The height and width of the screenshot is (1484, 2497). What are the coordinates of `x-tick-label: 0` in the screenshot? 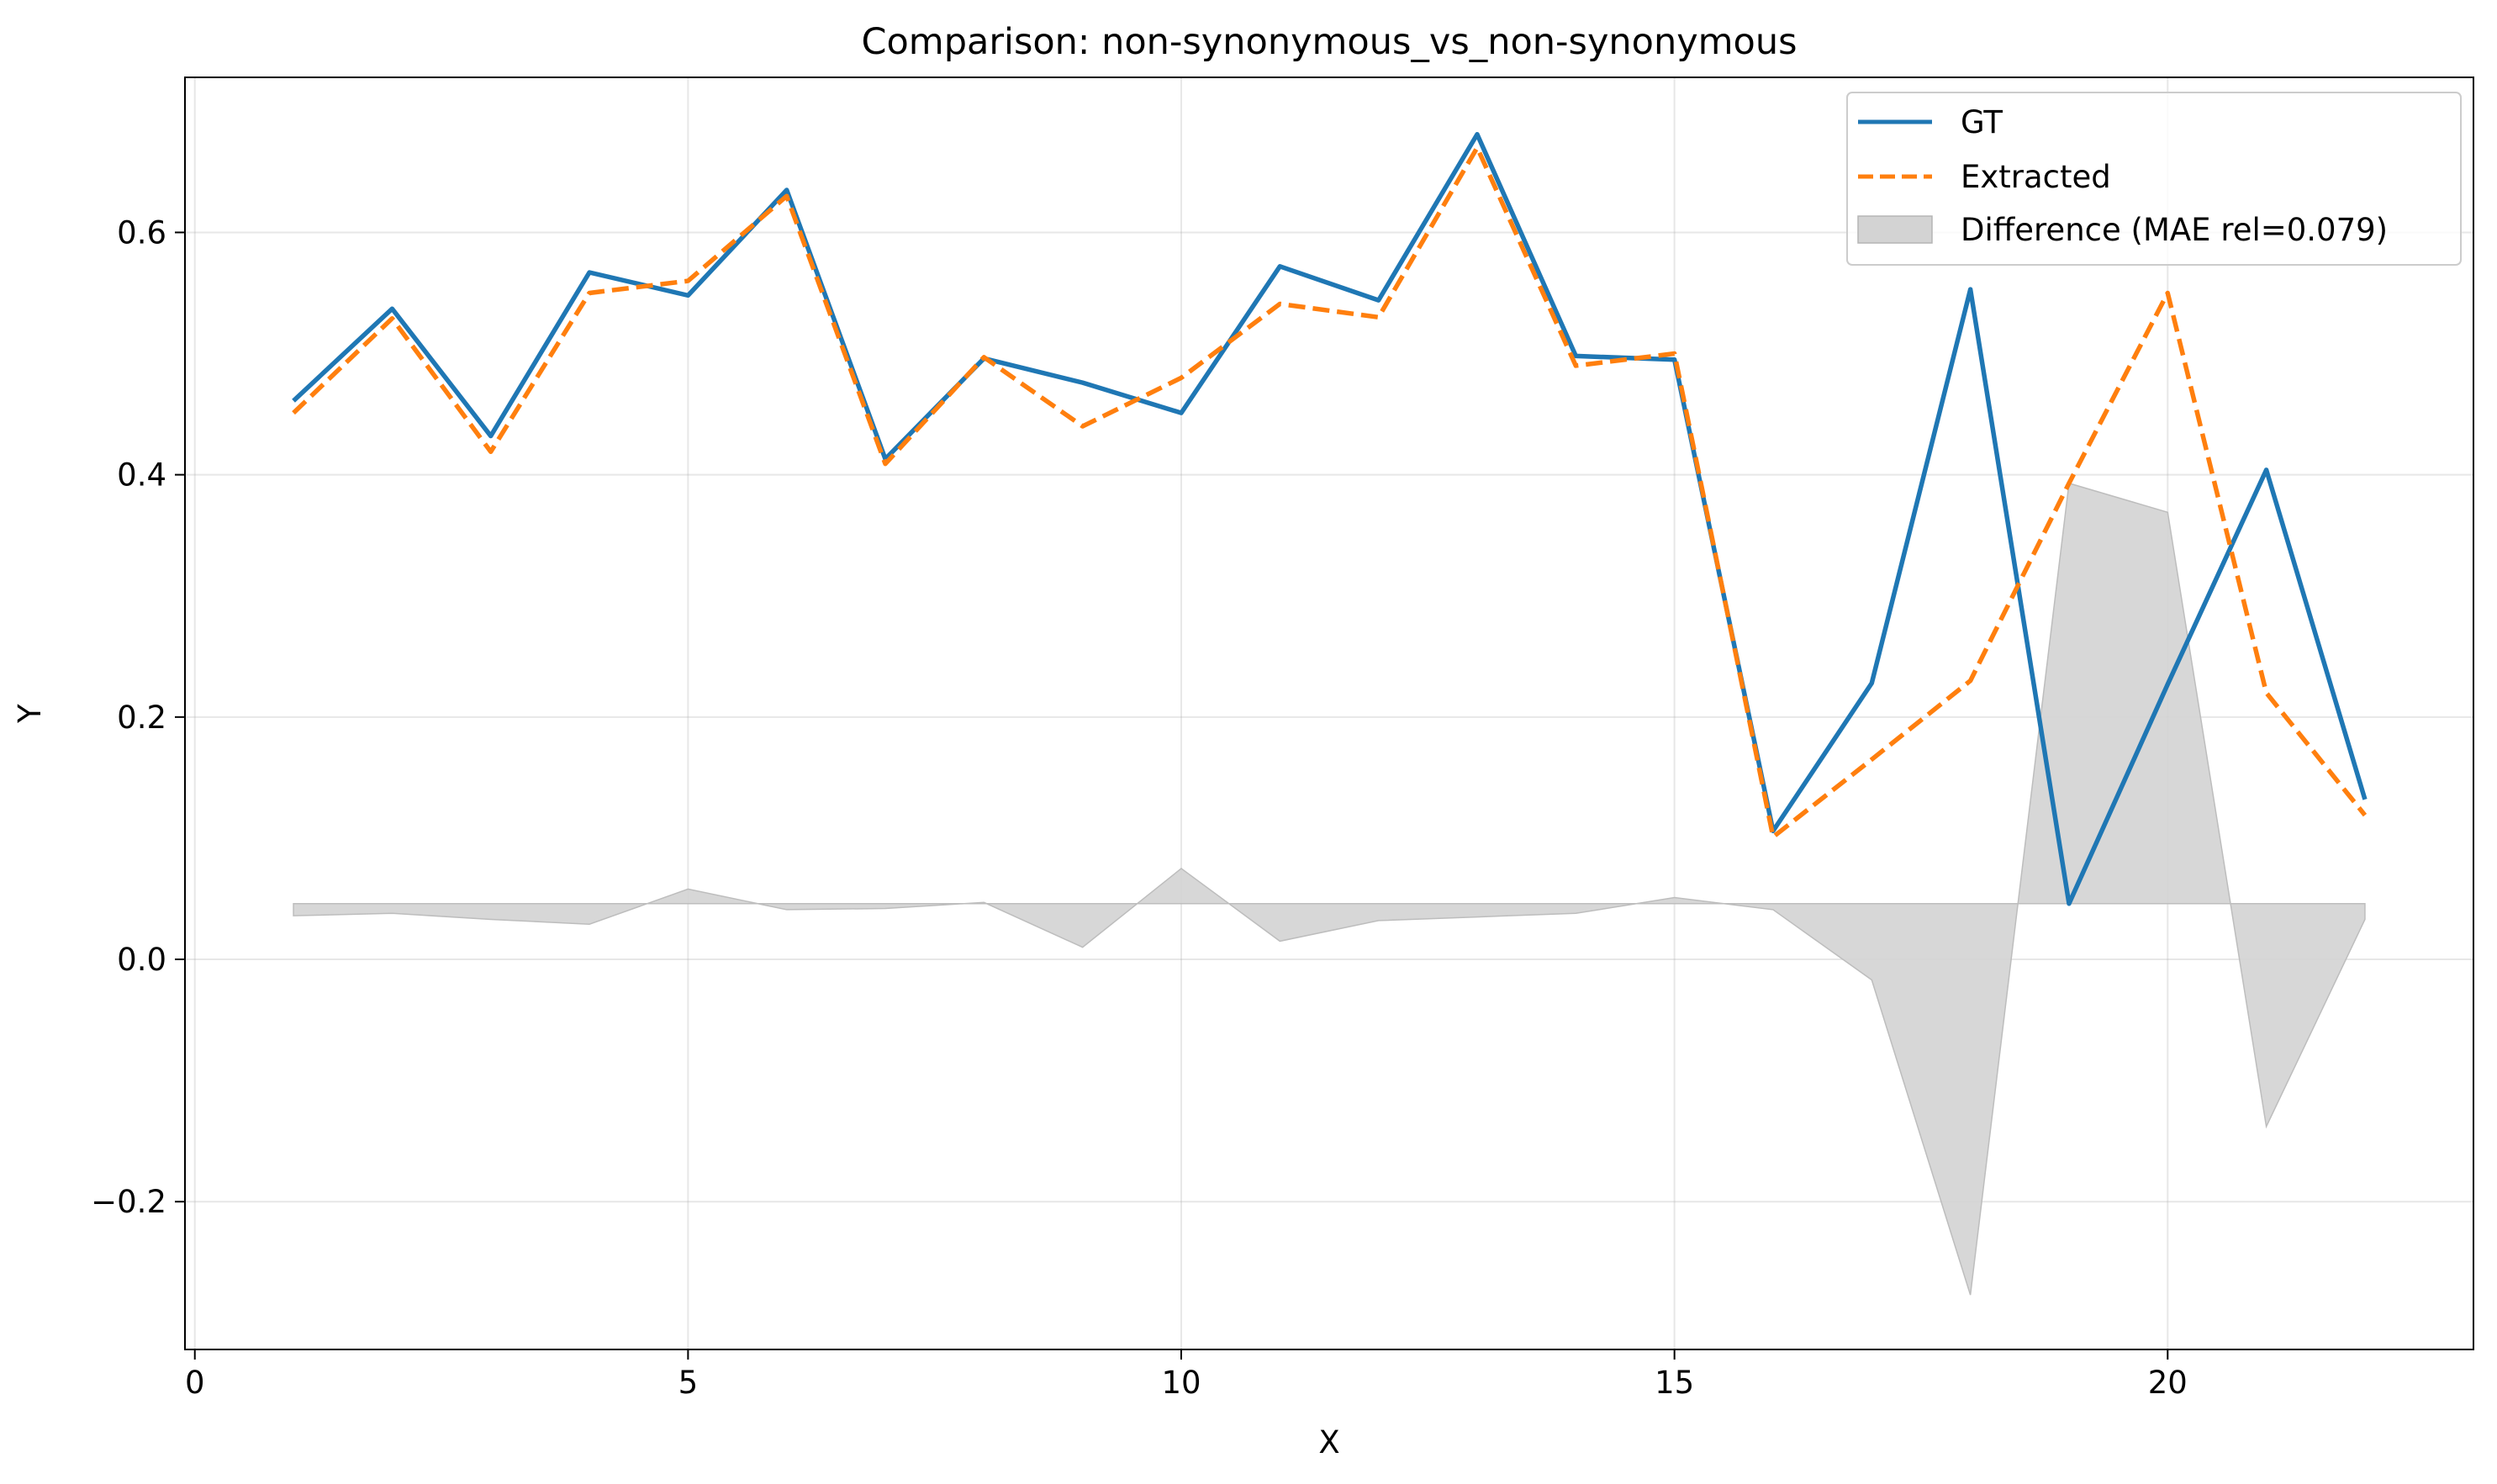 It's located at (195, 1383).